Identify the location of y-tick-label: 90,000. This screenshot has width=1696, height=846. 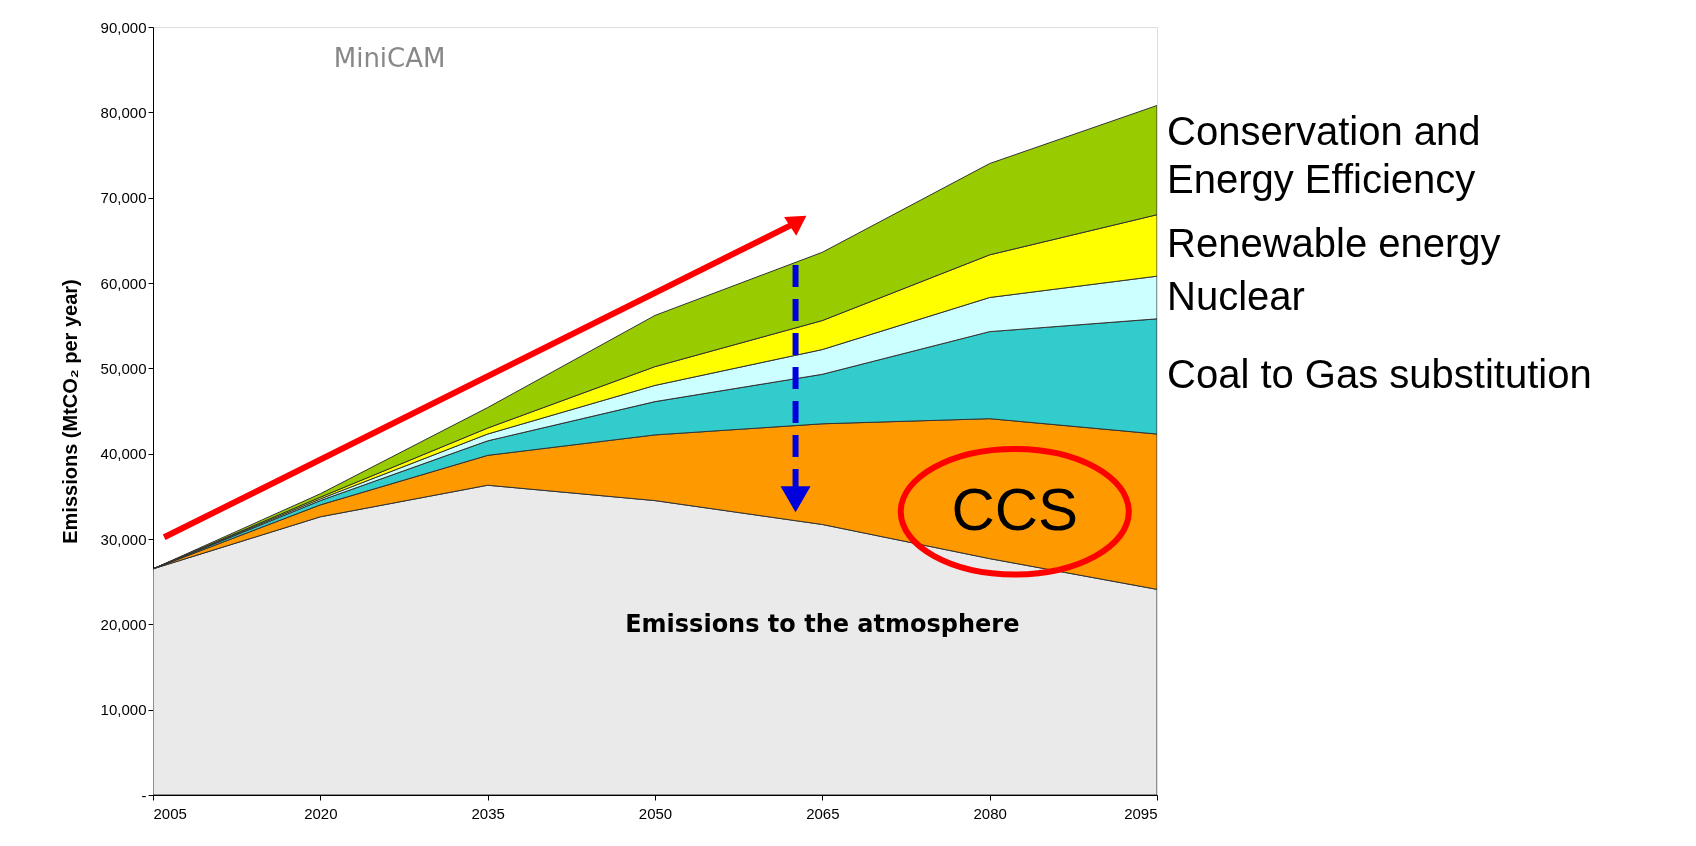
(123, 27).